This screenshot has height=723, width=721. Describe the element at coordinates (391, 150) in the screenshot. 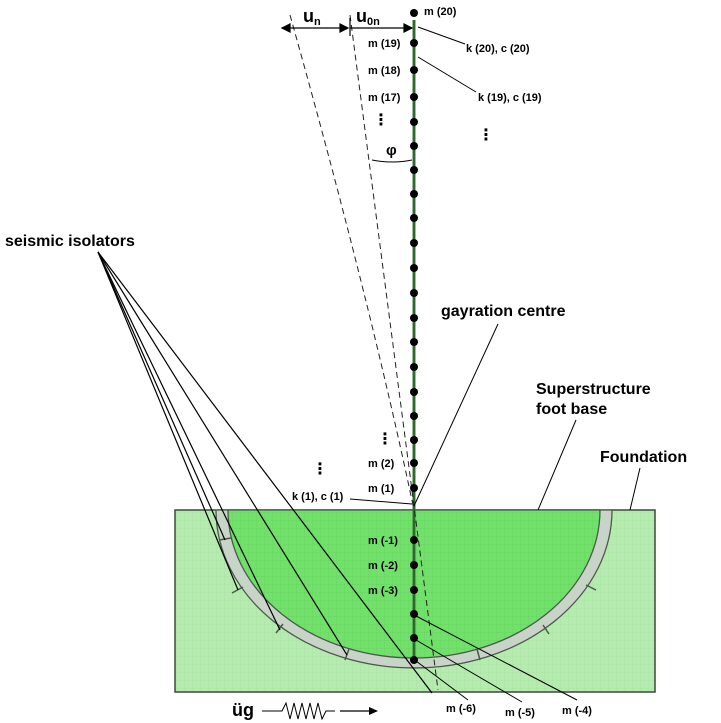

I see `label-phi: φ` at that location.